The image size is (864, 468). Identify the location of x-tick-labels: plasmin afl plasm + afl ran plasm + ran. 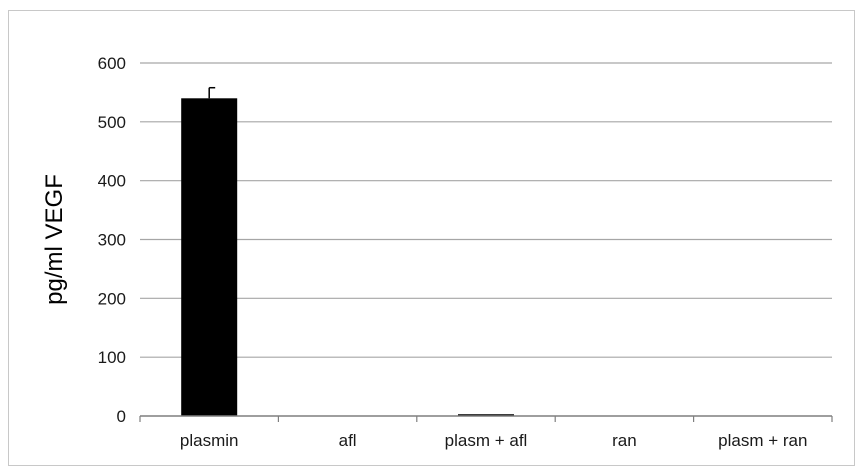
(486, 433).